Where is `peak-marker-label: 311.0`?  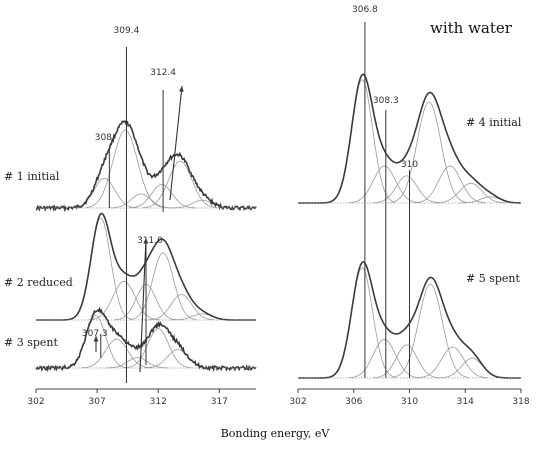 peak-marker-label: 311.0 is located at coordinates (150, 241).